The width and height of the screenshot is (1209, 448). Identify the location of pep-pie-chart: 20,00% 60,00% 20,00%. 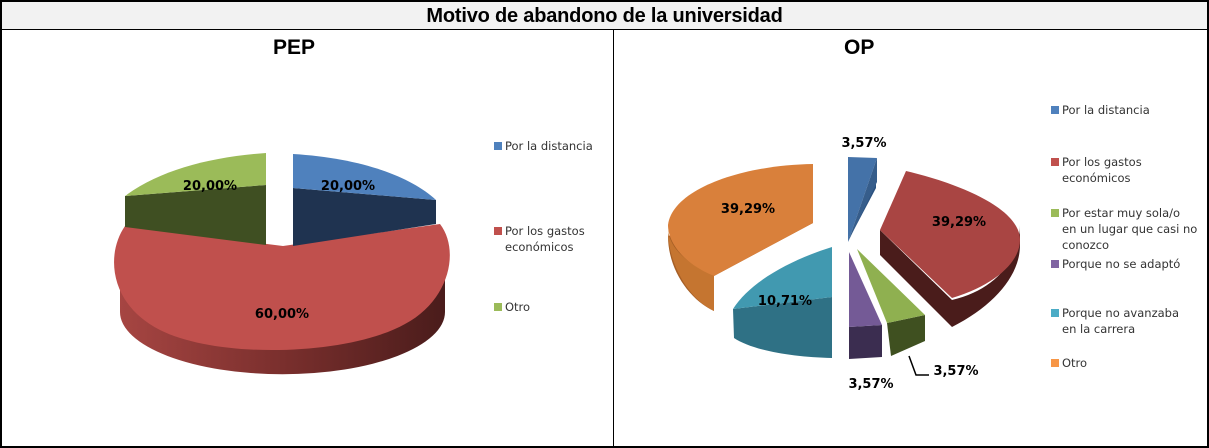
(282, 264).